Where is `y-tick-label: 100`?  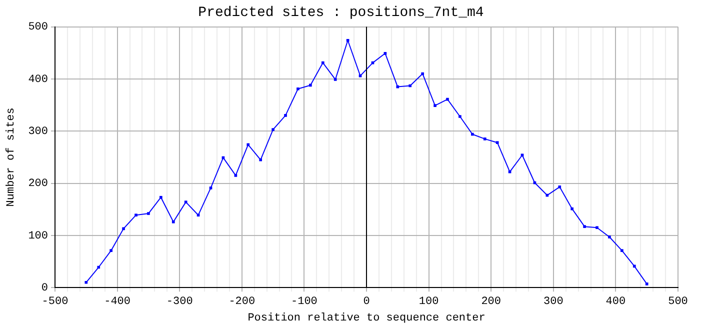
y-tick-label: 100 is located at coordinates (38, 236).